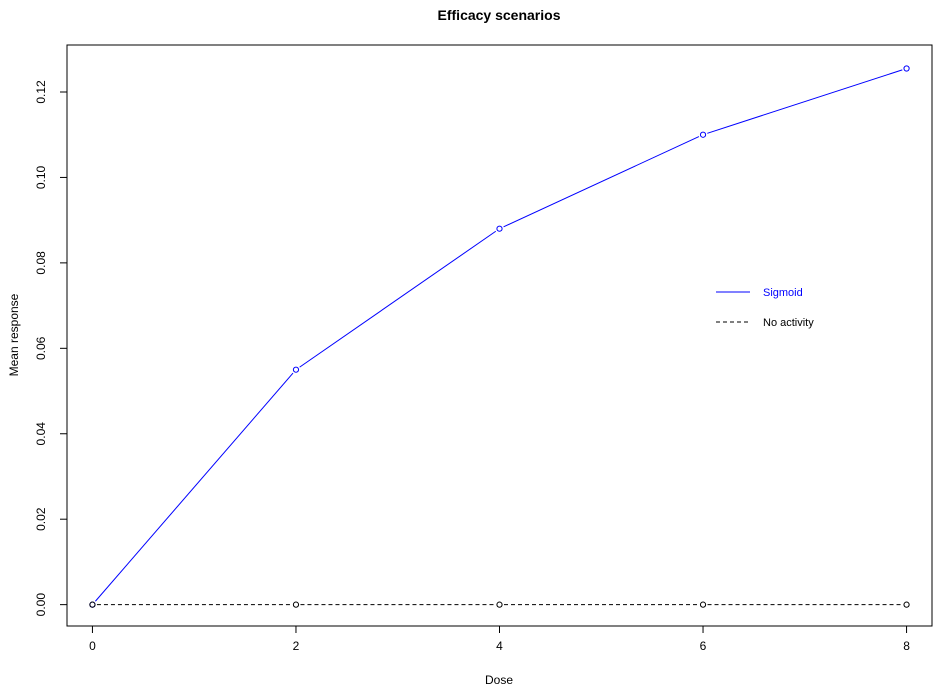  Describe the element at coordinates (92, 646) in the screenshot. I see `x-tick-label: 0` at that location.